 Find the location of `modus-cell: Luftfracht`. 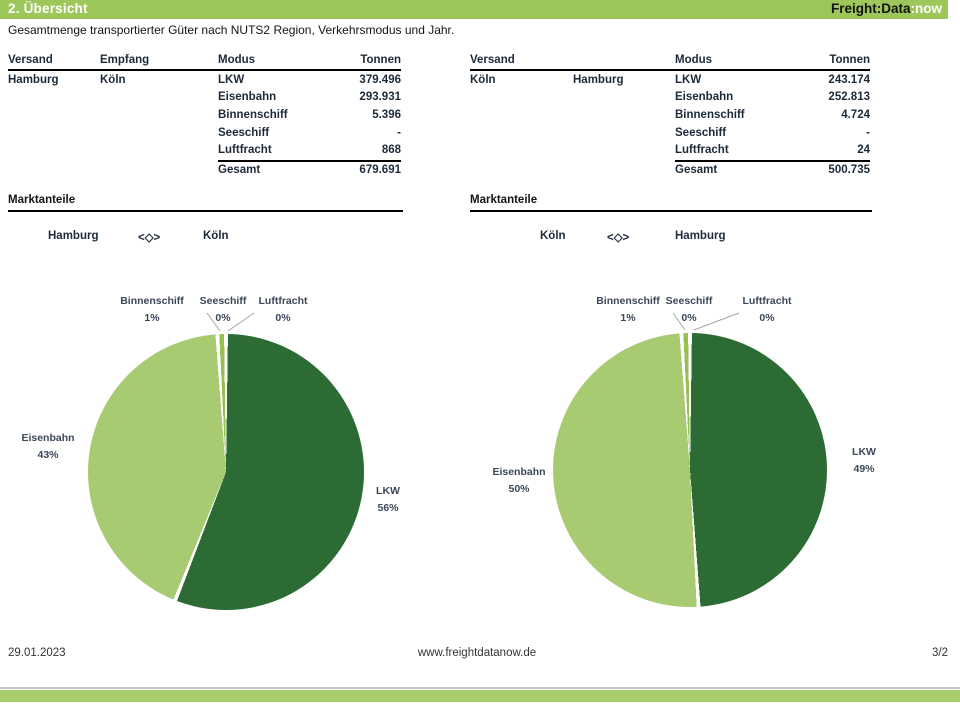

modus-cell: Luftfracht is located at coordinates (245, 150).